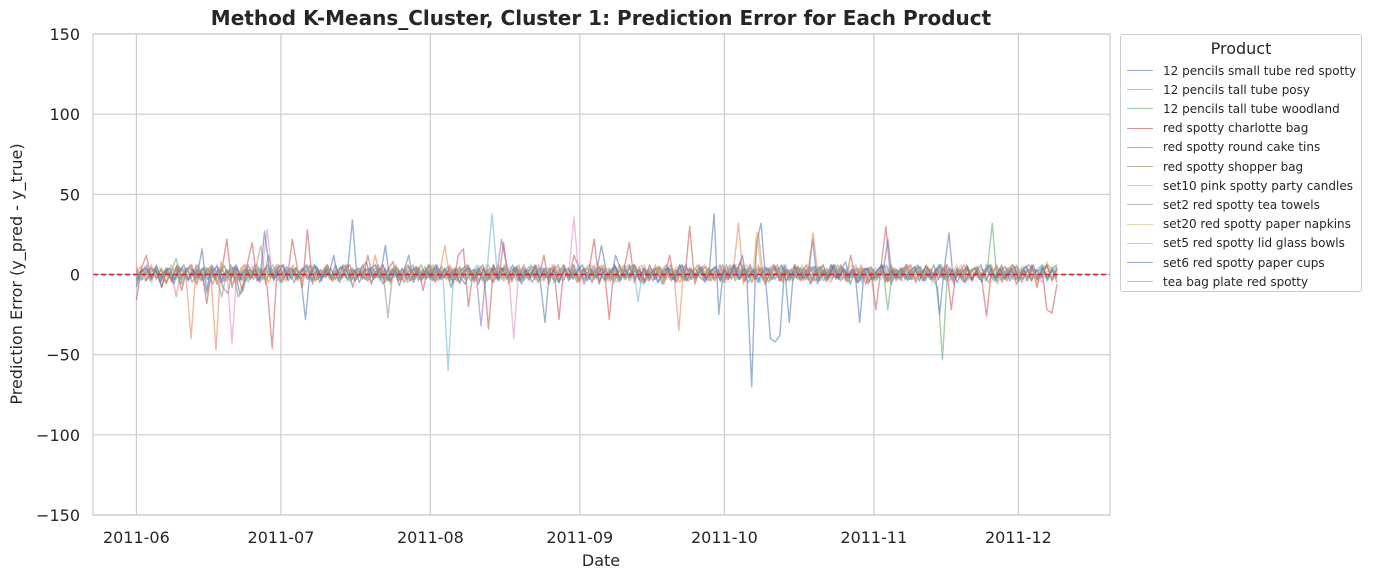  I want to click on legend-item: red spotty charlotte bag, so click(1217, 128).